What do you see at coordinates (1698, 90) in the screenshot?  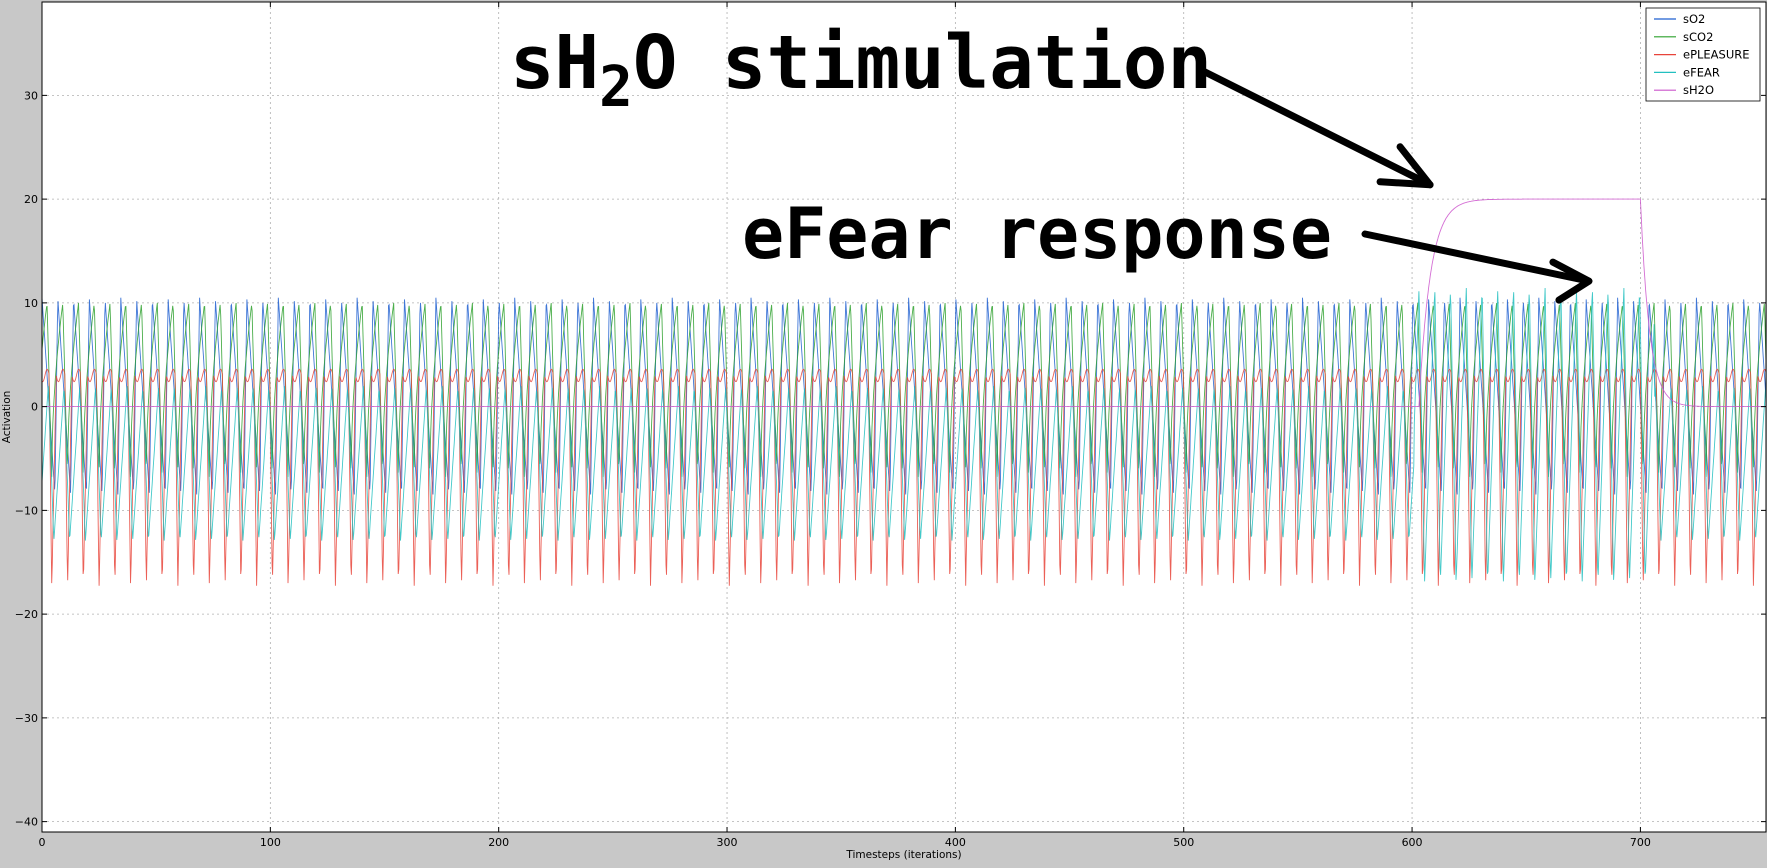 I see `legend-label-sh2o: sH2O` at bounding box center [1698, 90].